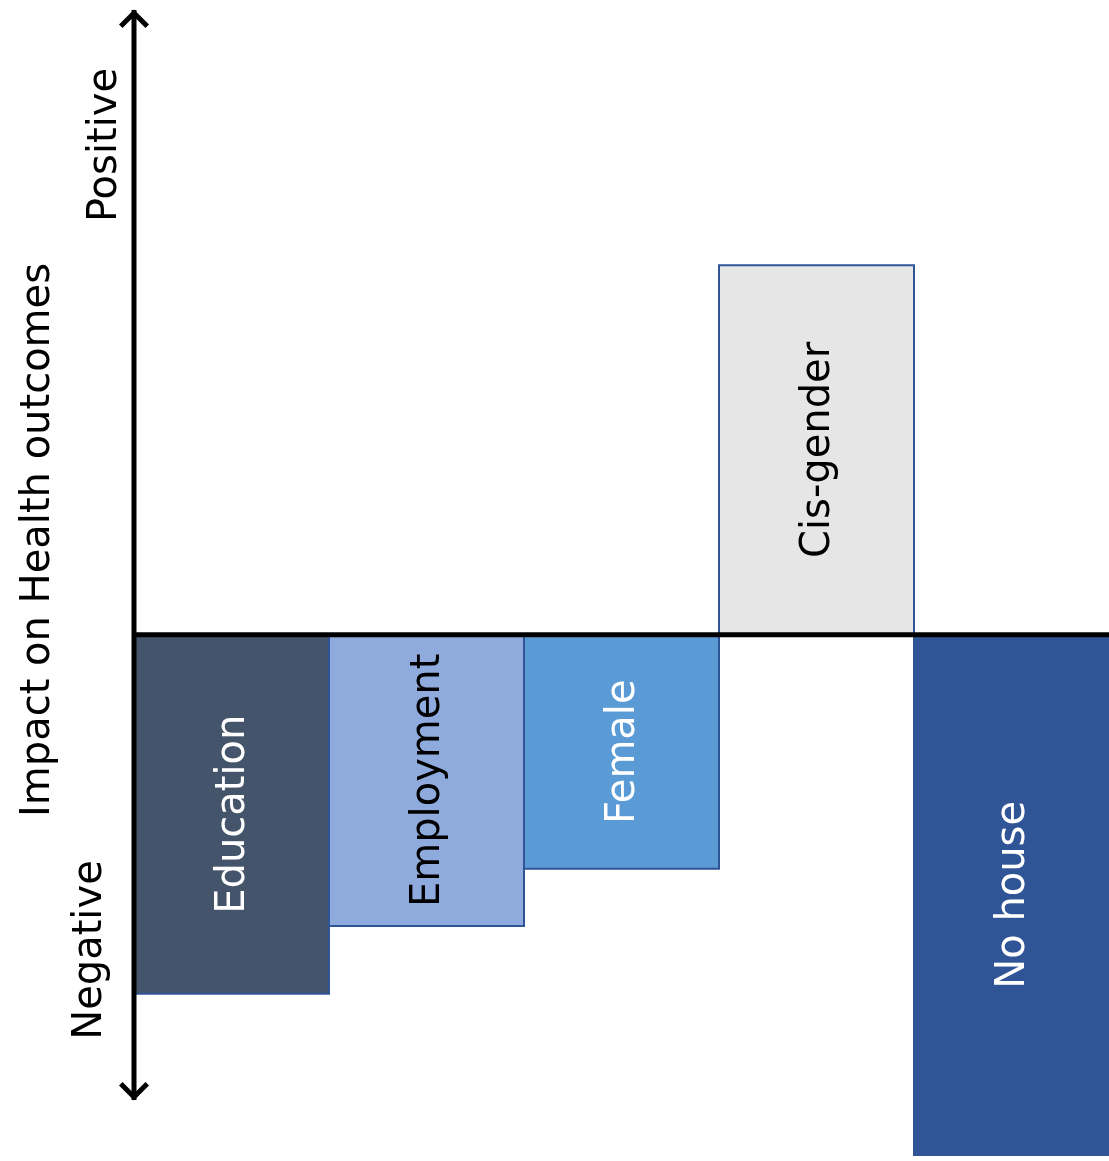  Describe the element at coordinates (619, 752) in the screenshot. I see `x-tick-label: Female` at that location.